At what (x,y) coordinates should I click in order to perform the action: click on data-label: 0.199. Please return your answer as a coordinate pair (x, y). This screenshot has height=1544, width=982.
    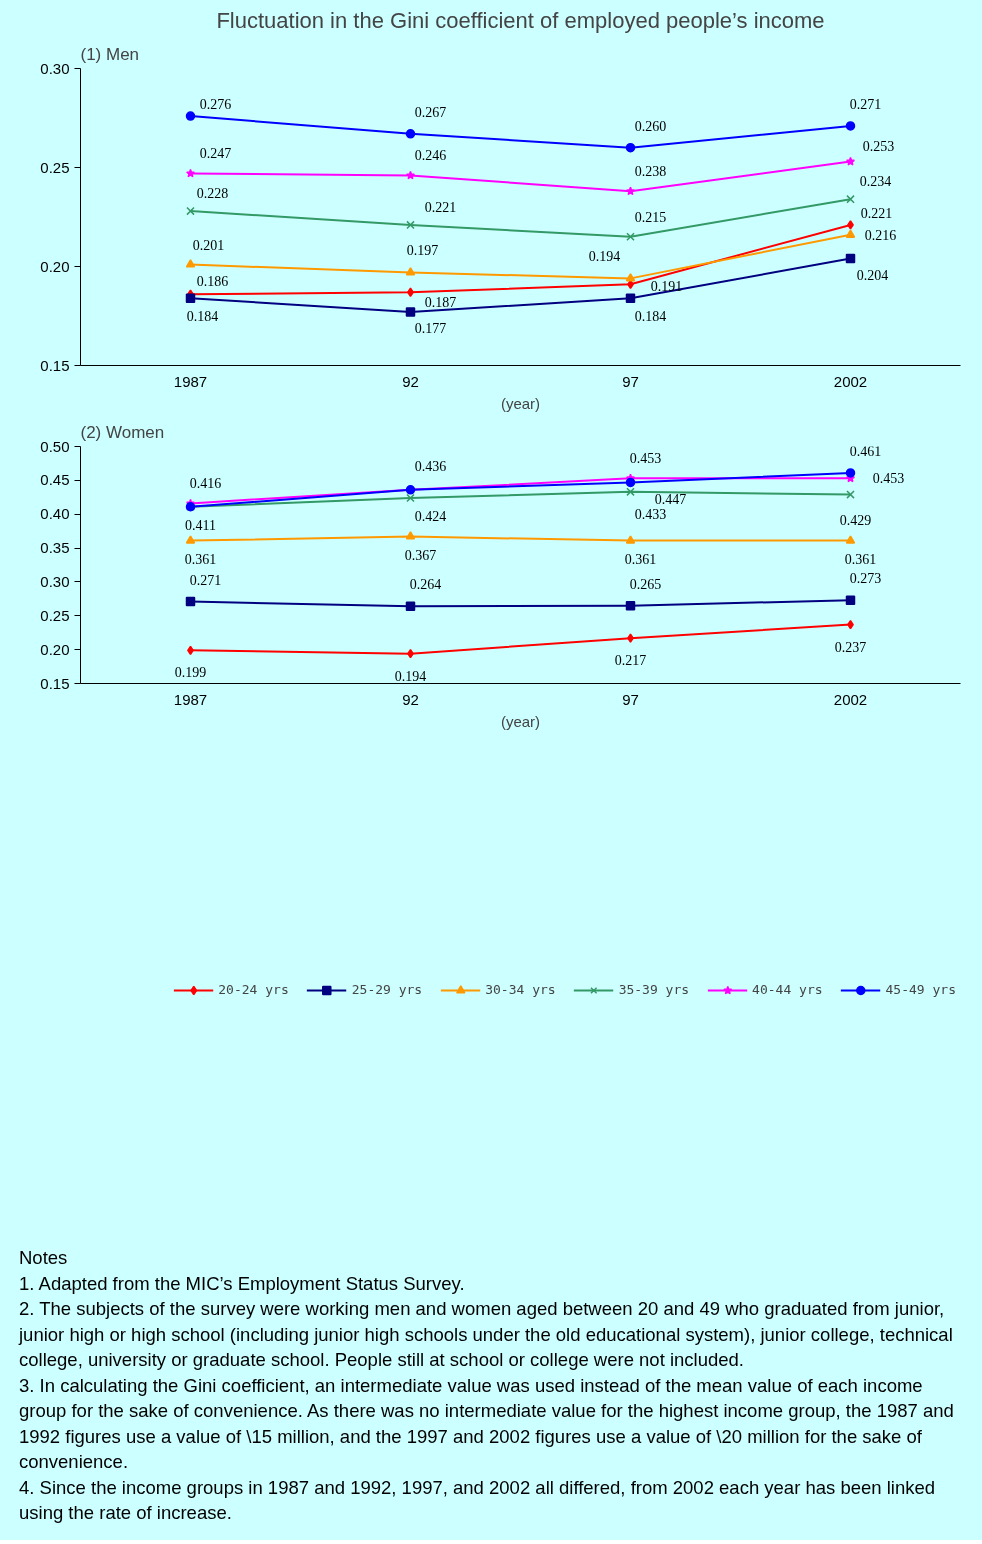
    Looking at the image, I should click on (190, 673).